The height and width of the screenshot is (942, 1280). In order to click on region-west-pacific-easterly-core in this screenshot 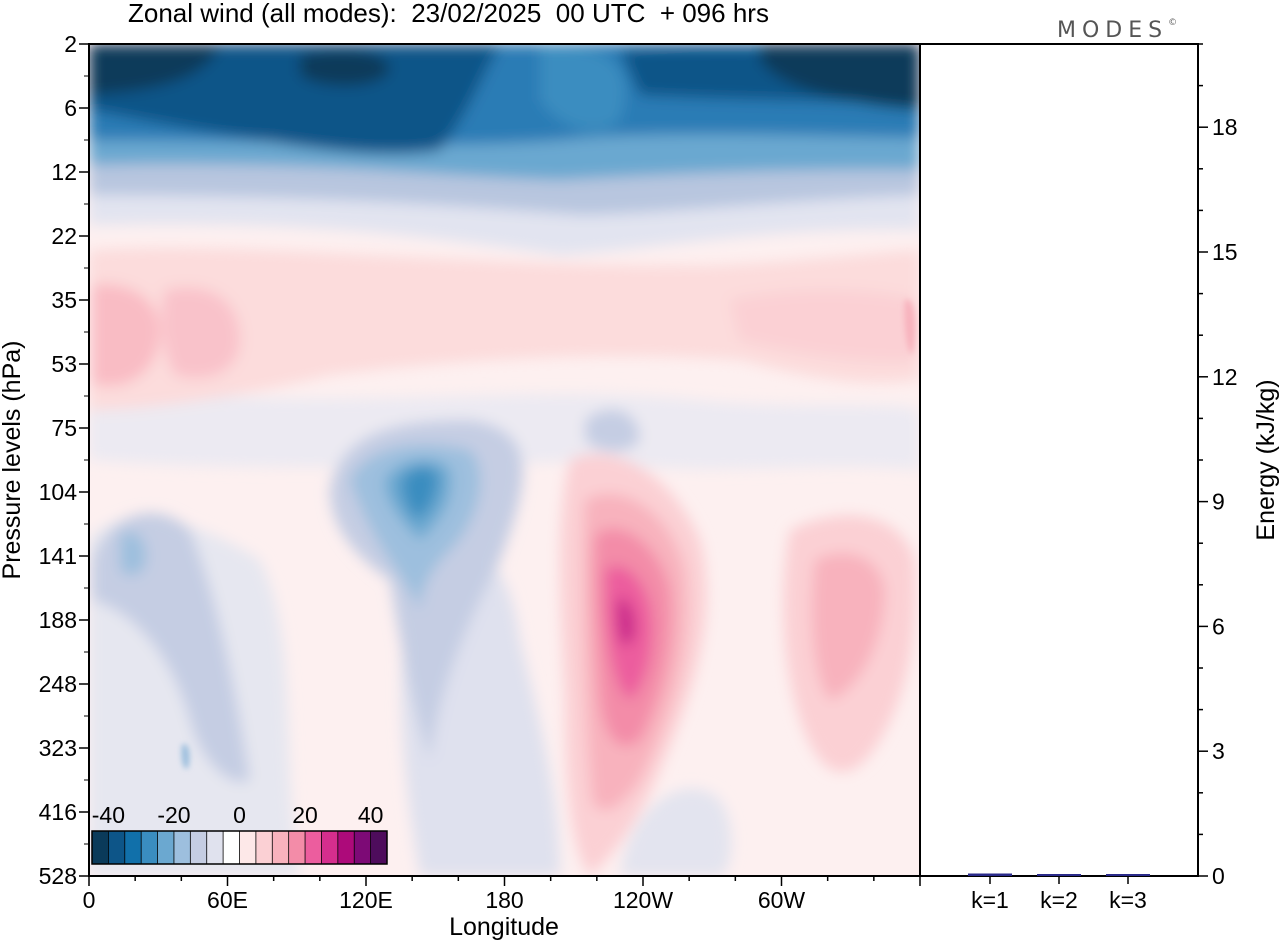, I will do `click(419, 493)`.